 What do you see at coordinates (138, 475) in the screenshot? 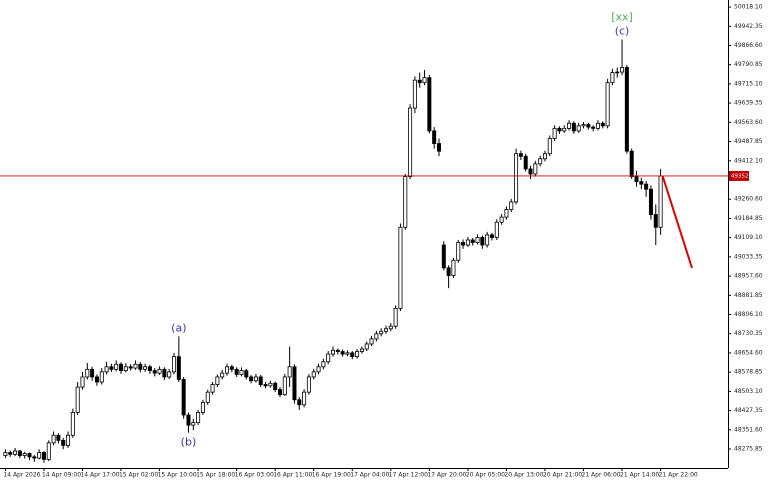
I see `x-tick-label: 15 Apr 02:00` at bounding box center [138, 475].